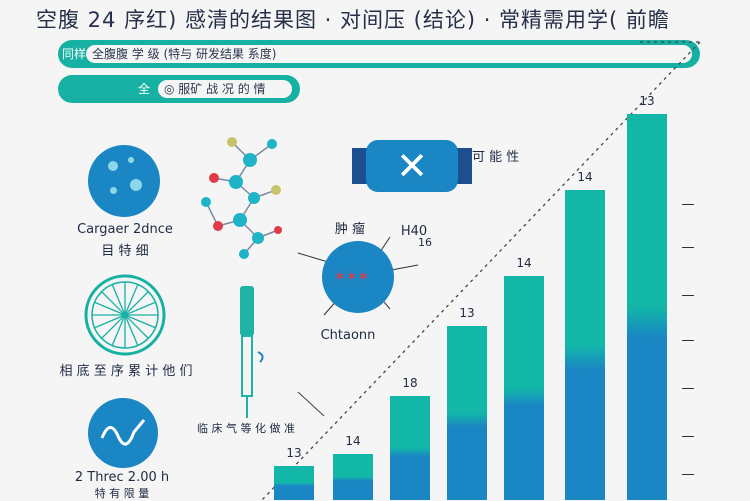 The image size is (750, 501). I want to click on banner-secondary-text: ◎ 服矿 战 况 的 情, so click(225, 89).